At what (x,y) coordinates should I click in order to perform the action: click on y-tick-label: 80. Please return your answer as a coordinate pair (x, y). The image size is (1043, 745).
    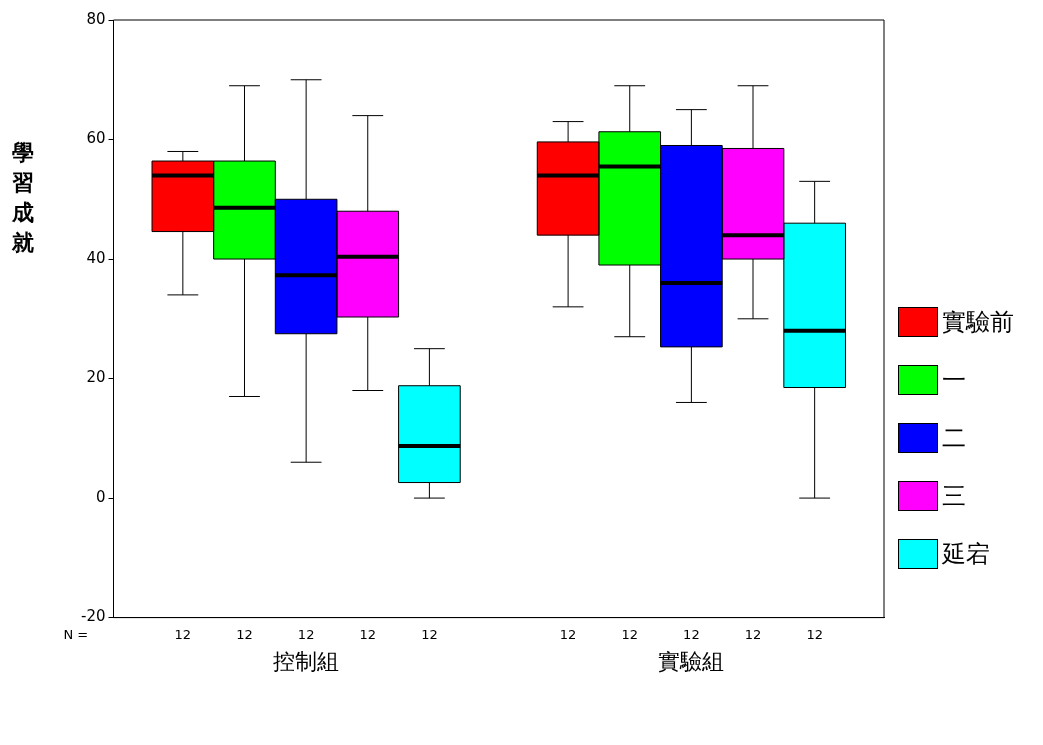
    Looking at the image, I should click on (96, 18).